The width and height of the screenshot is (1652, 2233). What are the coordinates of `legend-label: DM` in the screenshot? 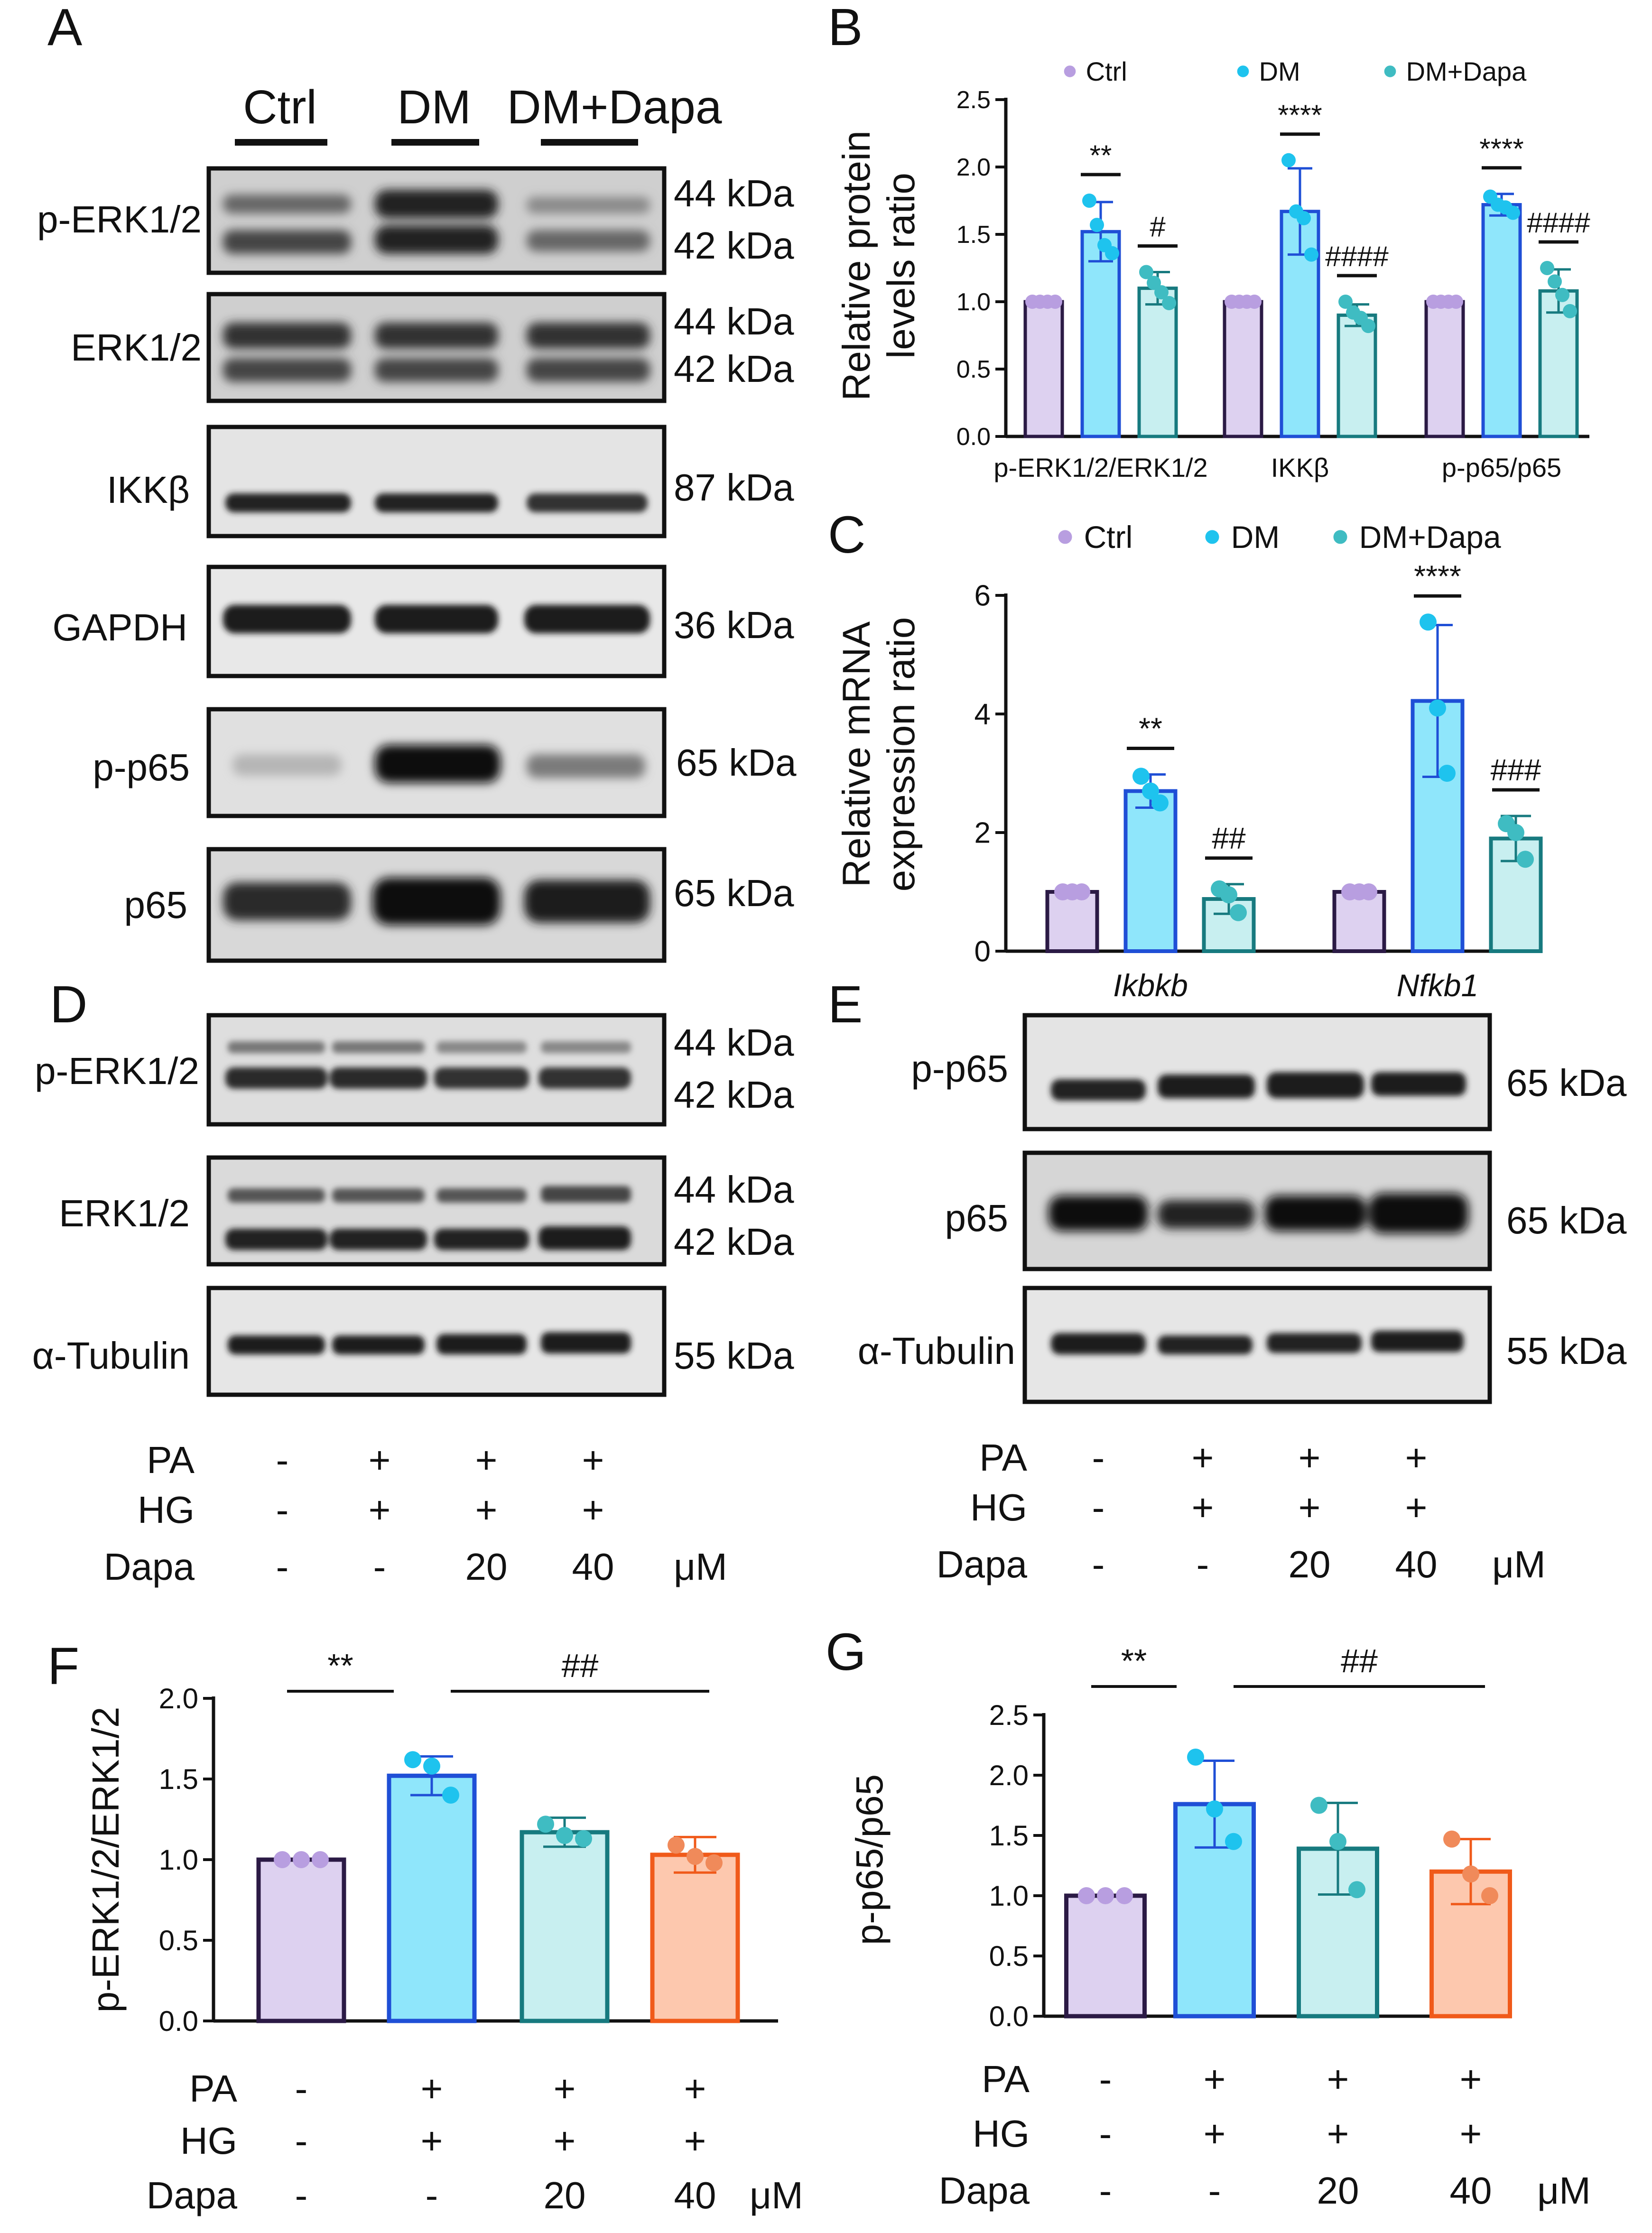 It's located at (1279, 71).